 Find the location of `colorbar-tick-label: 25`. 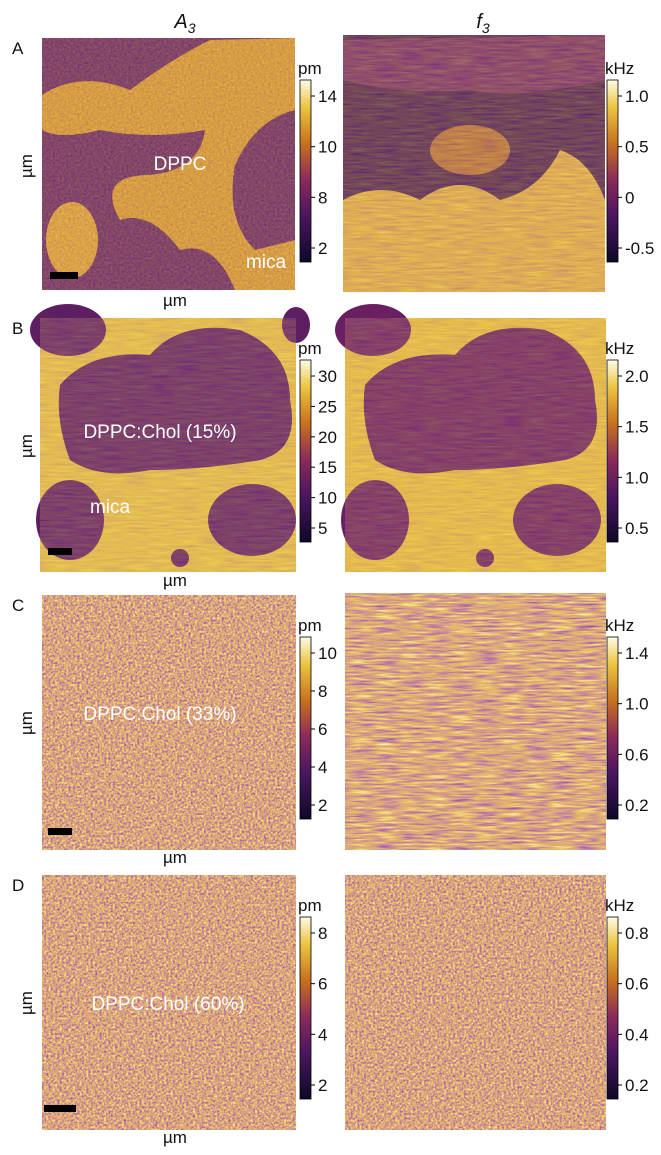

colorbar-tick-label: 25 is located at coordinates (327, 406).